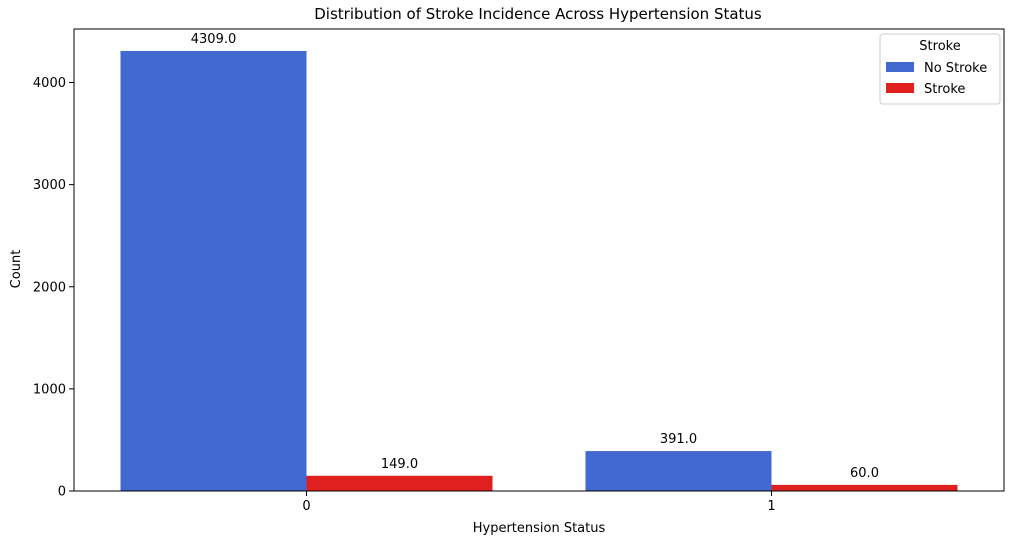 This screenshot has width=1014, height=541. What do you see at coordinates (62, 492) in the screenshot?
I see `y-tick-label: 0` at bounding box center [62, 492].